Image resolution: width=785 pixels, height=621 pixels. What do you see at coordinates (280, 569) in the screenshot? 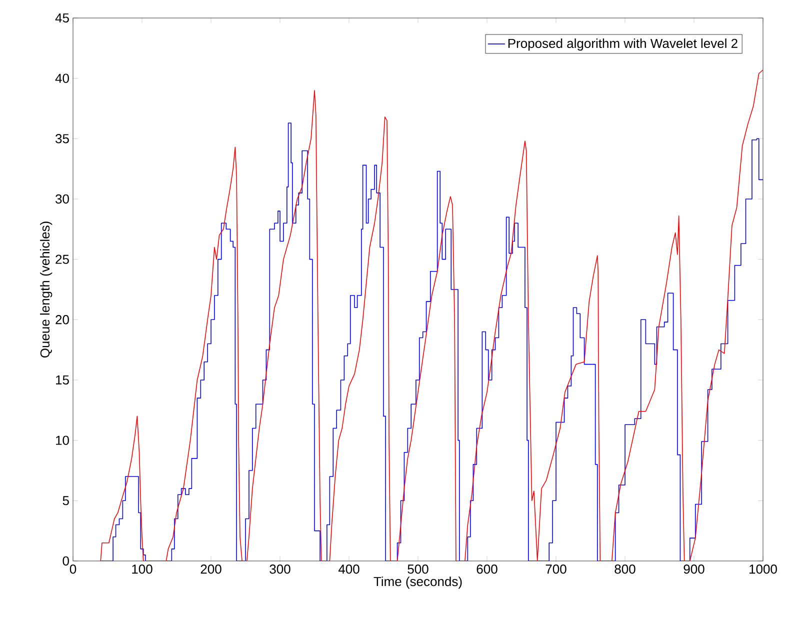
I see `x-tick-label: 300` at bounding box center [280, 569].